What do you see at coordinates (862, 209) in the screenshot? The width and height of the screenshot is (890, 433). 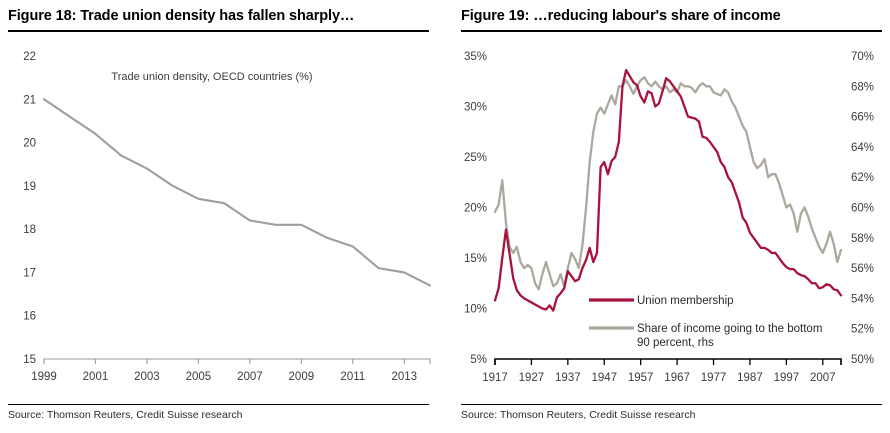 I see `y-axis-right-tick-label: 60%` at bounding box center [862, 209].